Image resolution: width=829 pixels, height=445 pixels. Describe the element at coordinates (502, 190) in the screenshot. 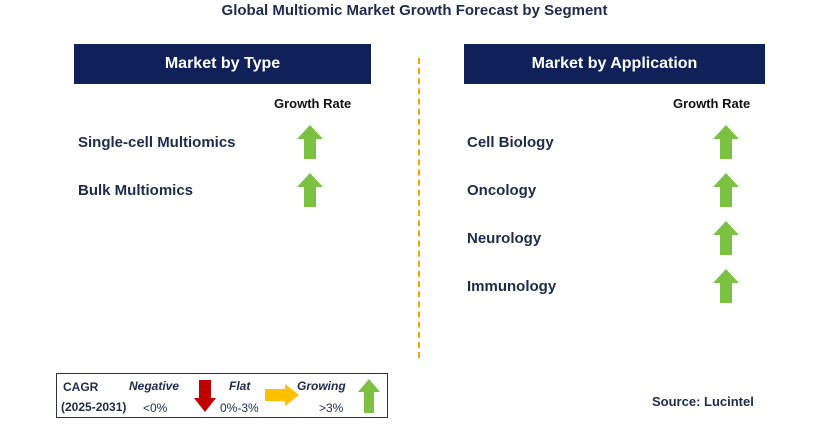

I see `segment-label-oncology: Oncology` at that location.